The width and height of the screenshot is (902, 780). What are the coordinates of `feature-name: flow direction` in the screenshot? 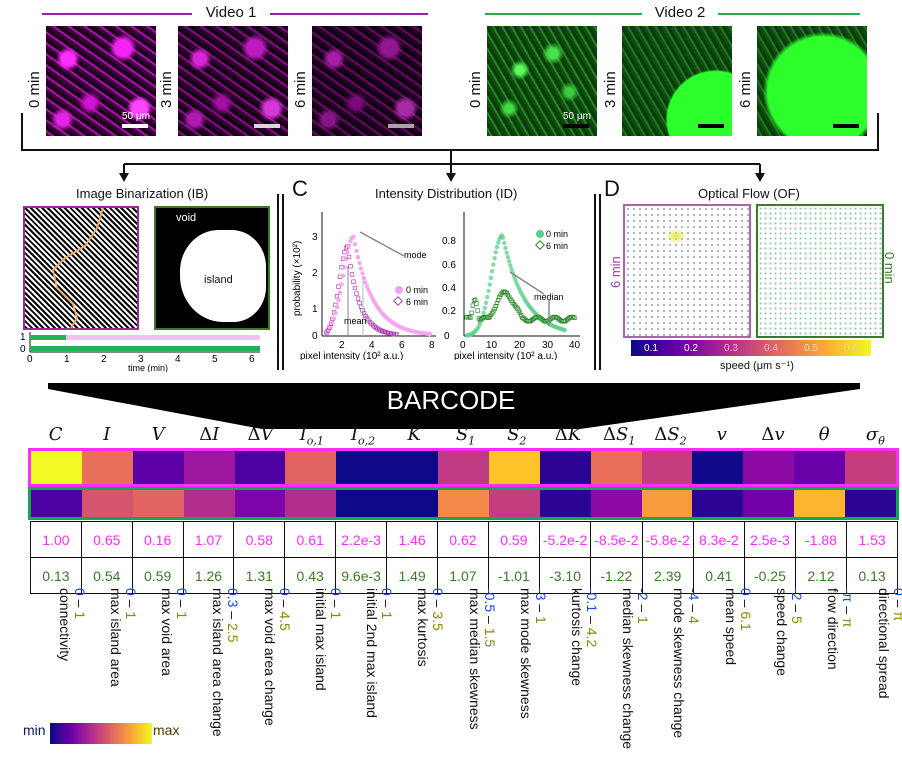 It's located at (833, 629).